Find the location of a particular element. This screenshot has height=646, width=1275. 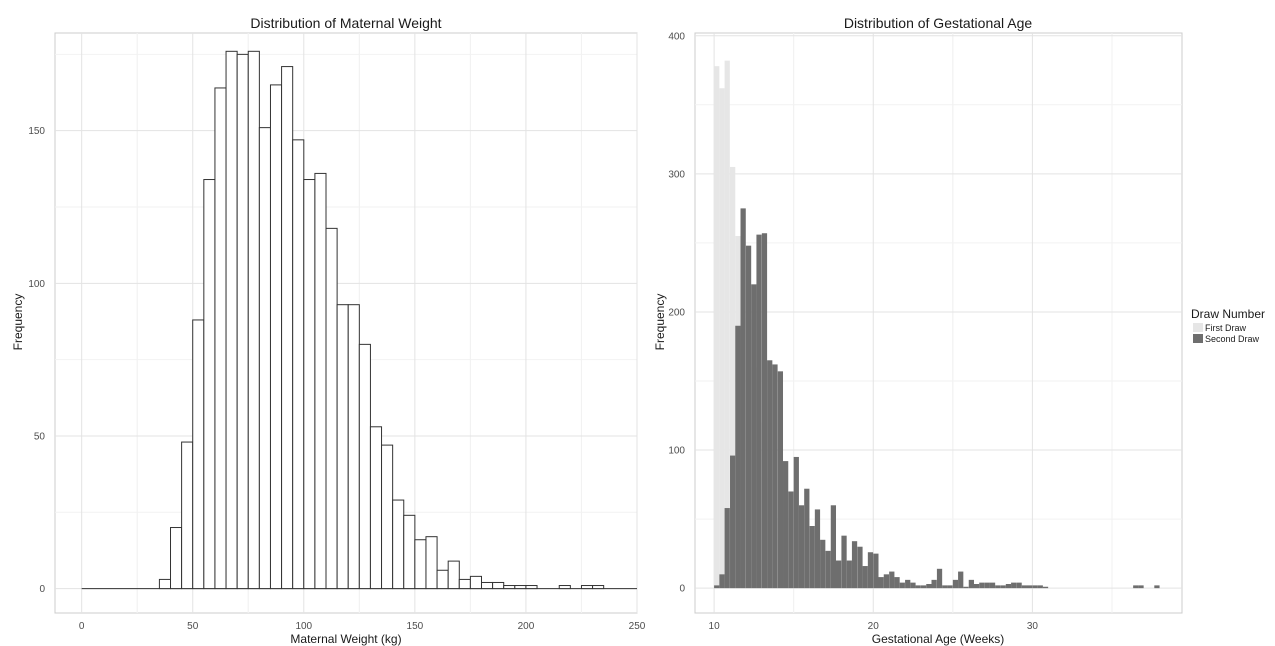

gestational-age-y-tick-label-300: 300 is located at coordinates (676, 174).